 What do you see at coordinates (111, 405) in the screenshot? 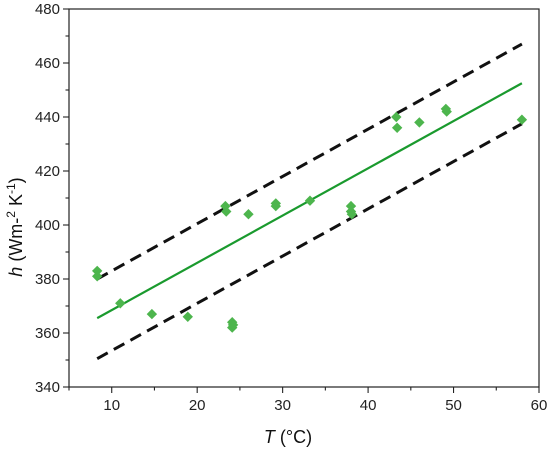
I see `x-tick-label: 10` at bounding box center [111, 405].